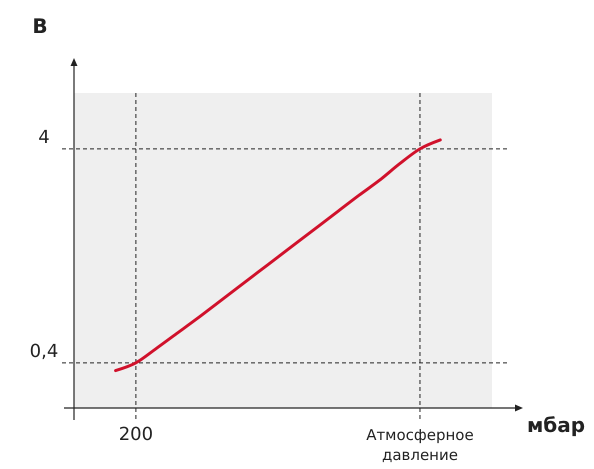  I want to click on y-tick-label: 4, so click(44, 137).